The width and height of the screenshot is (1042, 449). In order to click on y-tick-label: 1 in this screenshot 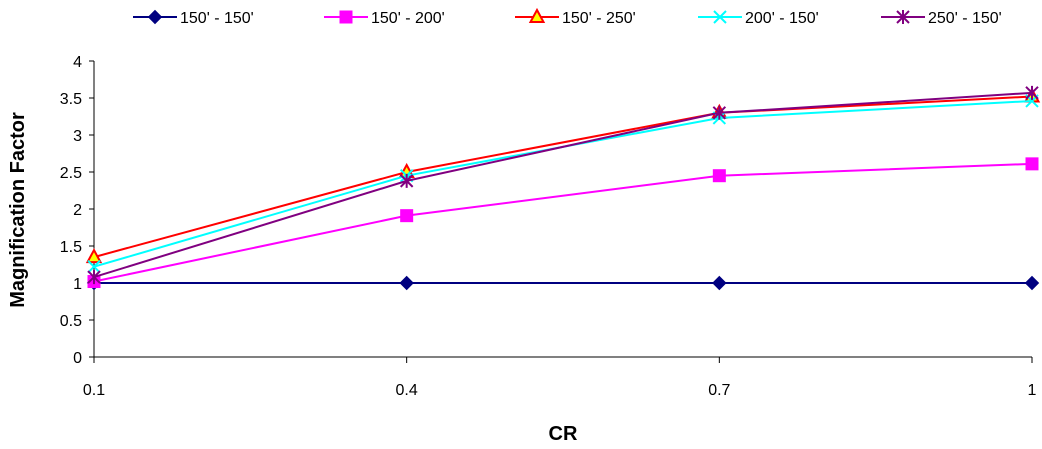, I will do `click(77, 284)`.